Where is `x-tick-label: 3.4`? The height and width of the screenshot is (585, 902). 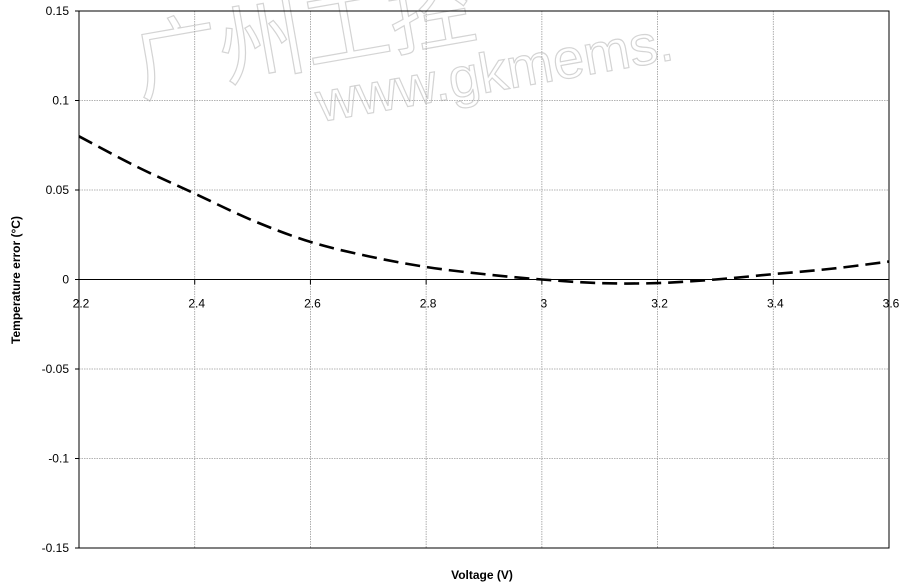
x-tick-label: 3.4 is located at coordinates (775, 304).